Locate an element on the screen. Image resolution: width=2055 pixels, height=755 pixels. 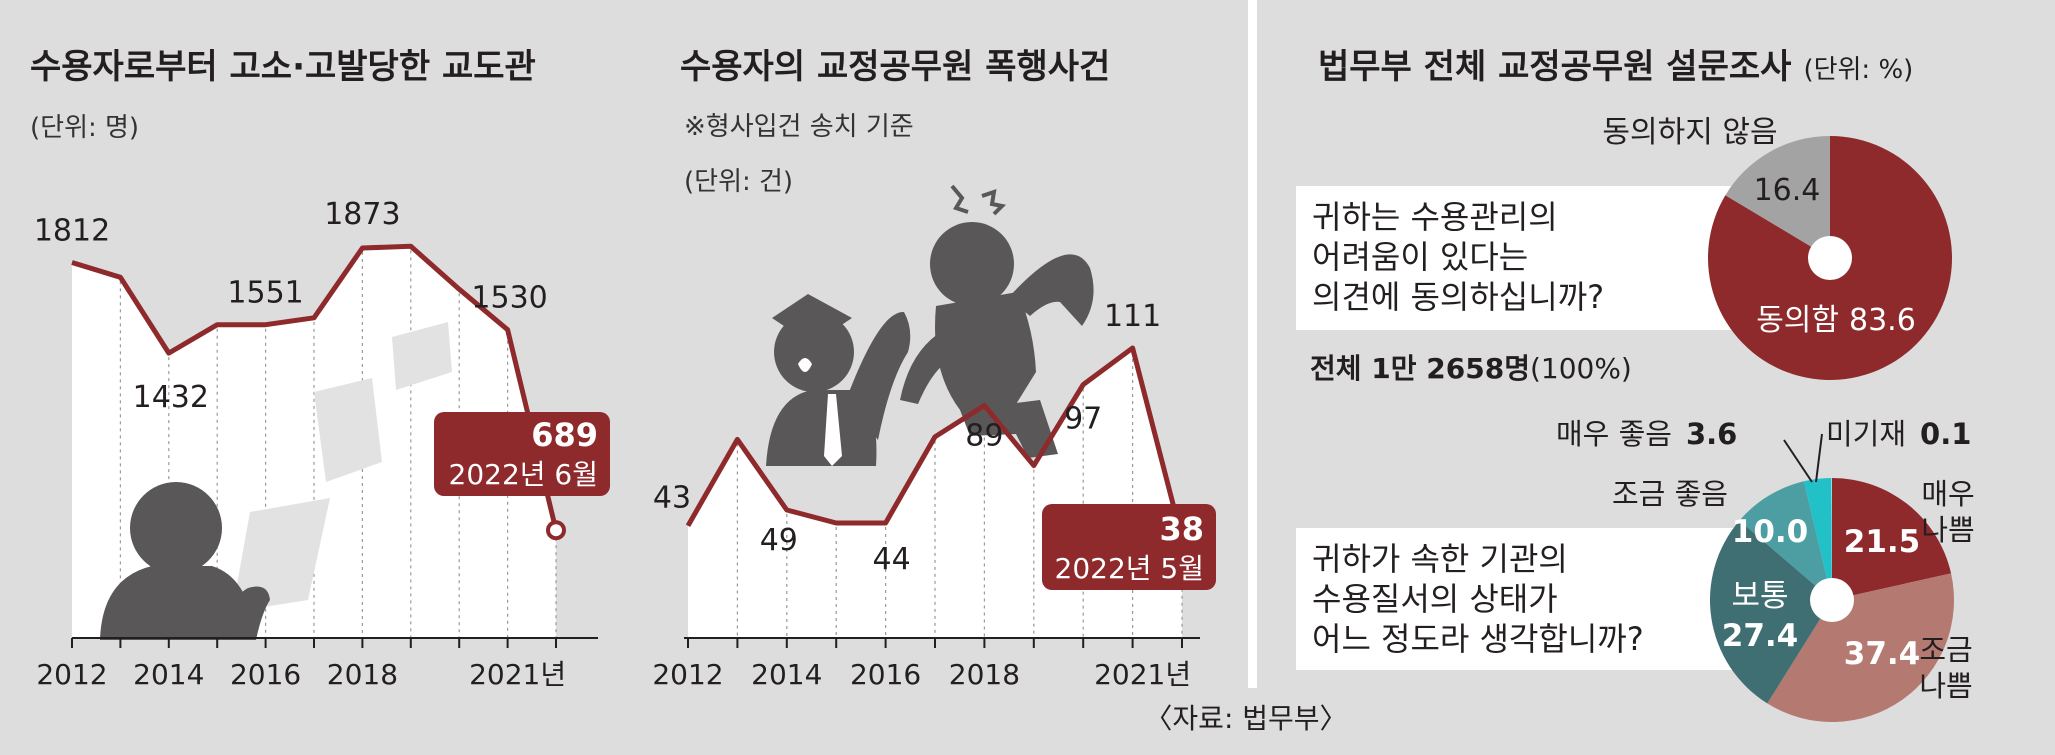
c1-x-tick-label: 2012 is located at coordinates (71, 674).